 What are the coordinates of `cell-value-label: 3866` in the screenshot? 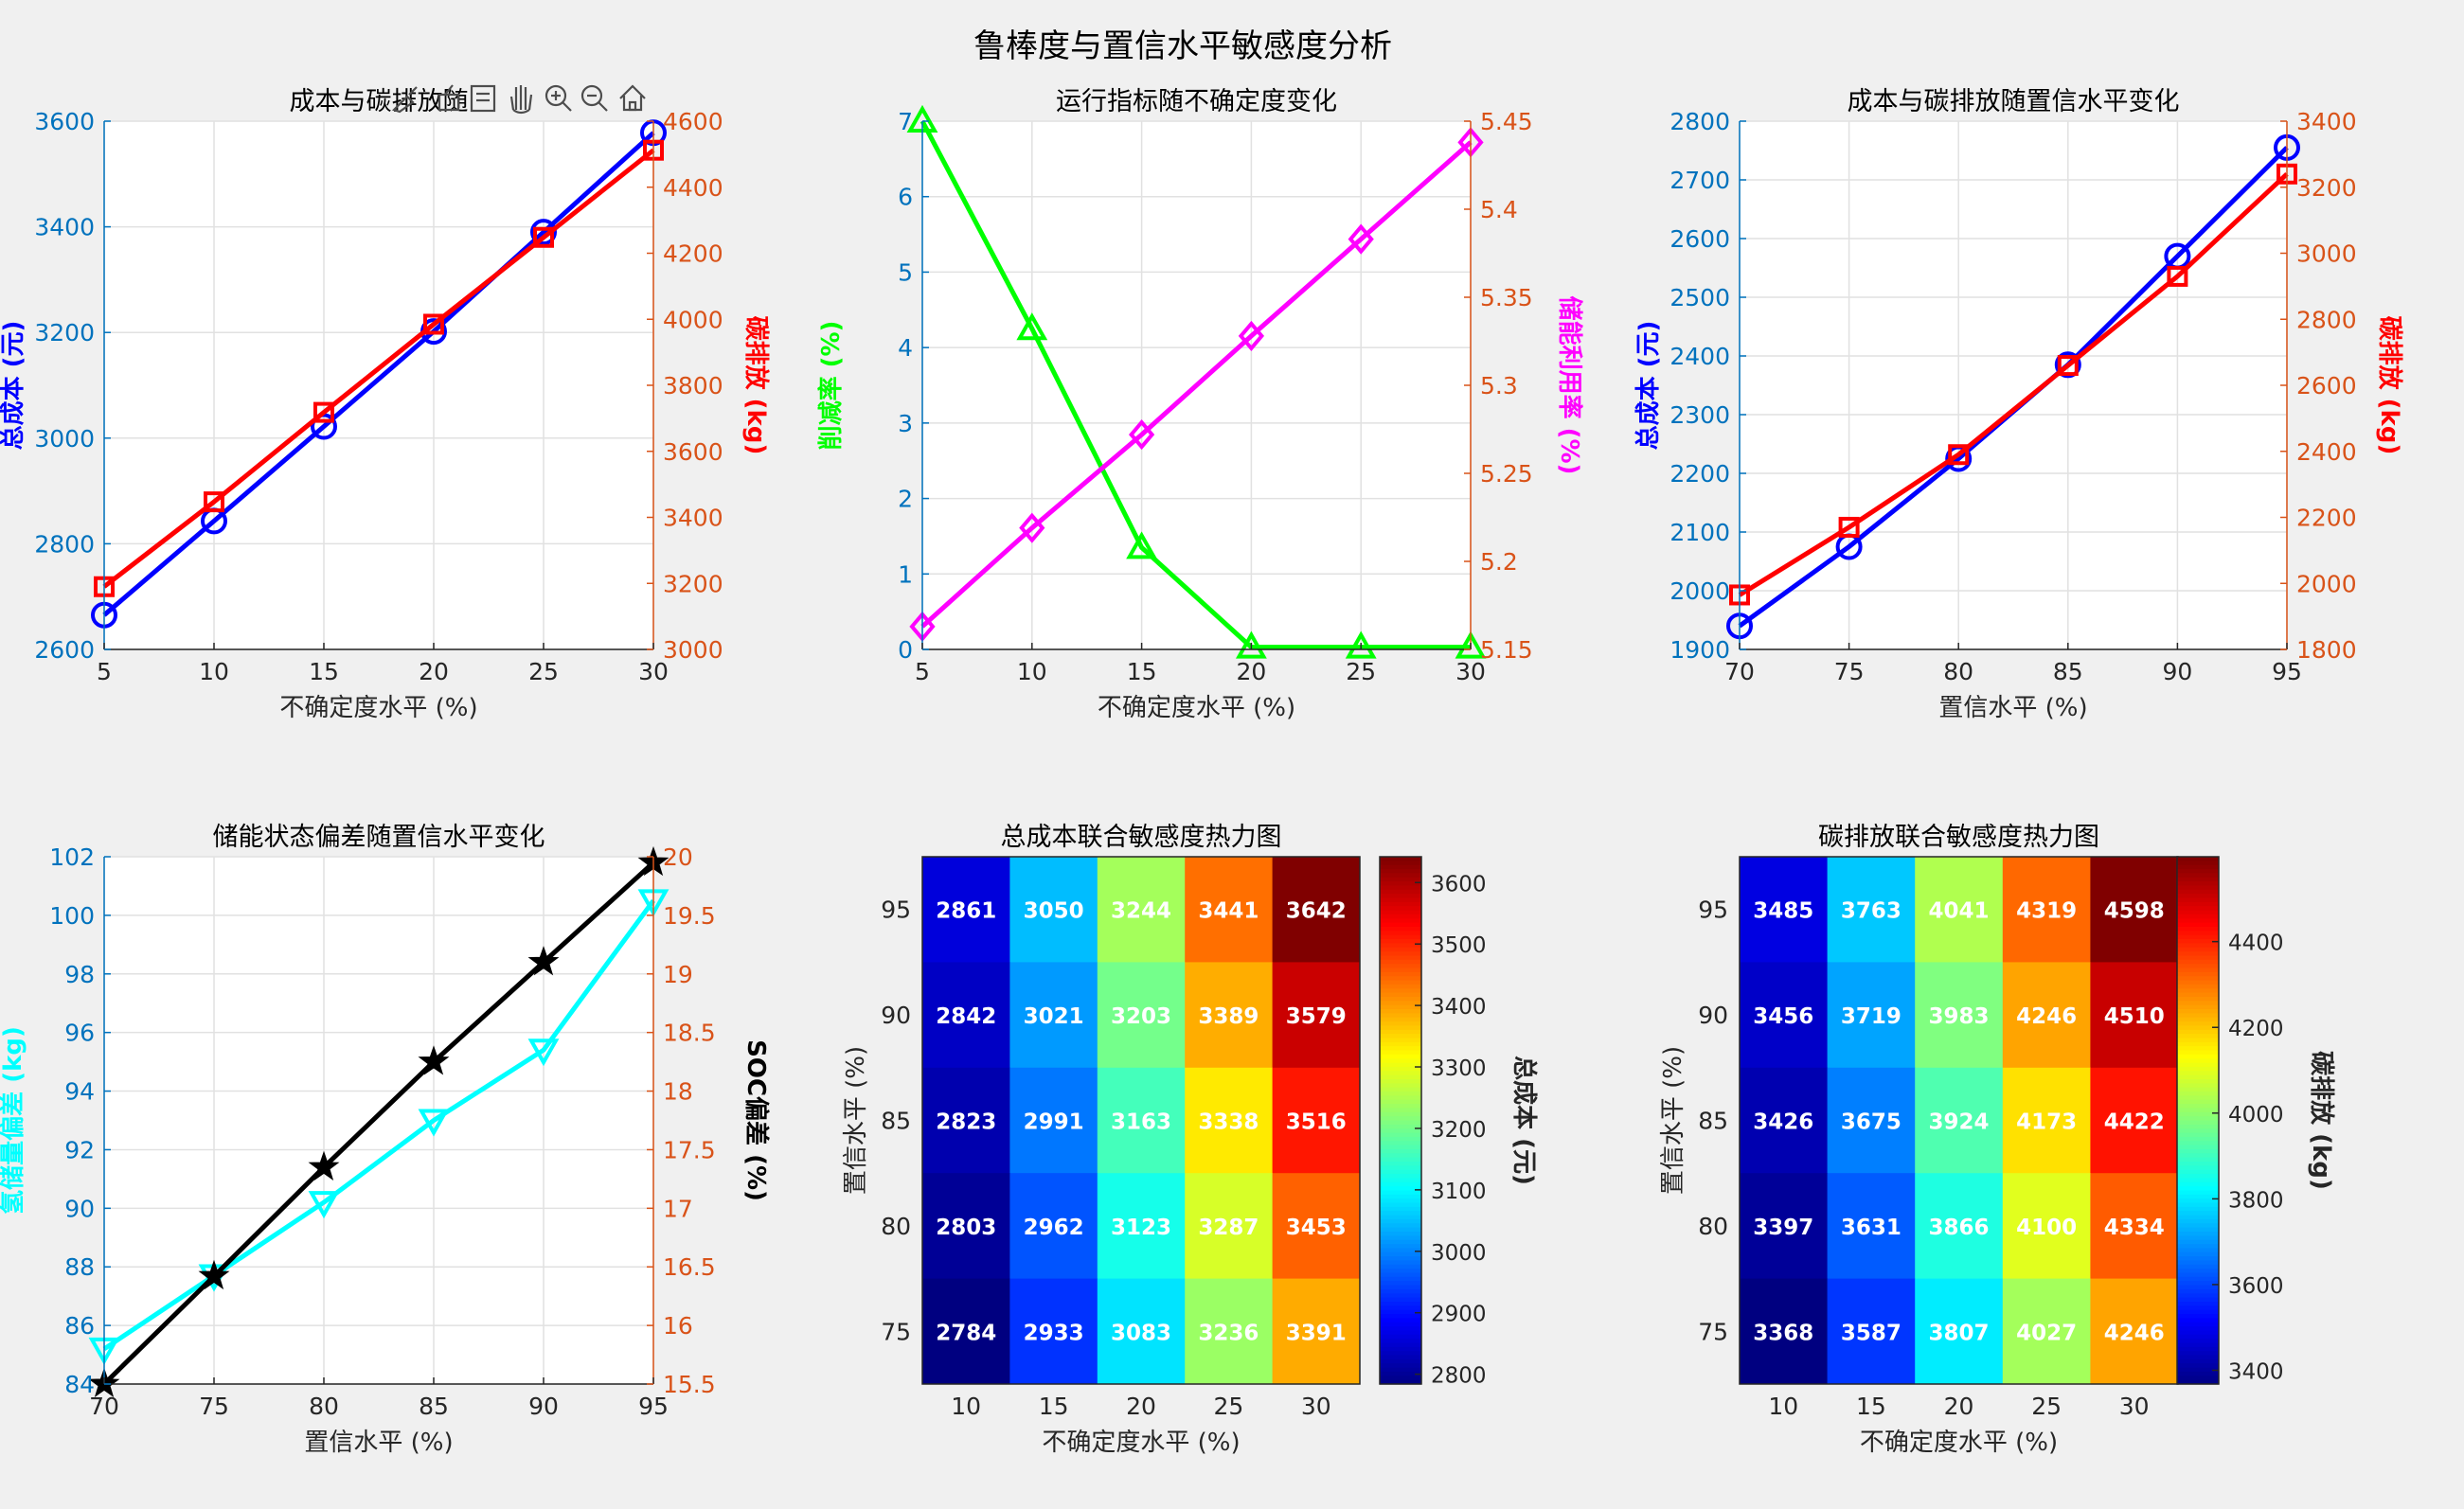 It's located at (1958, 1228).